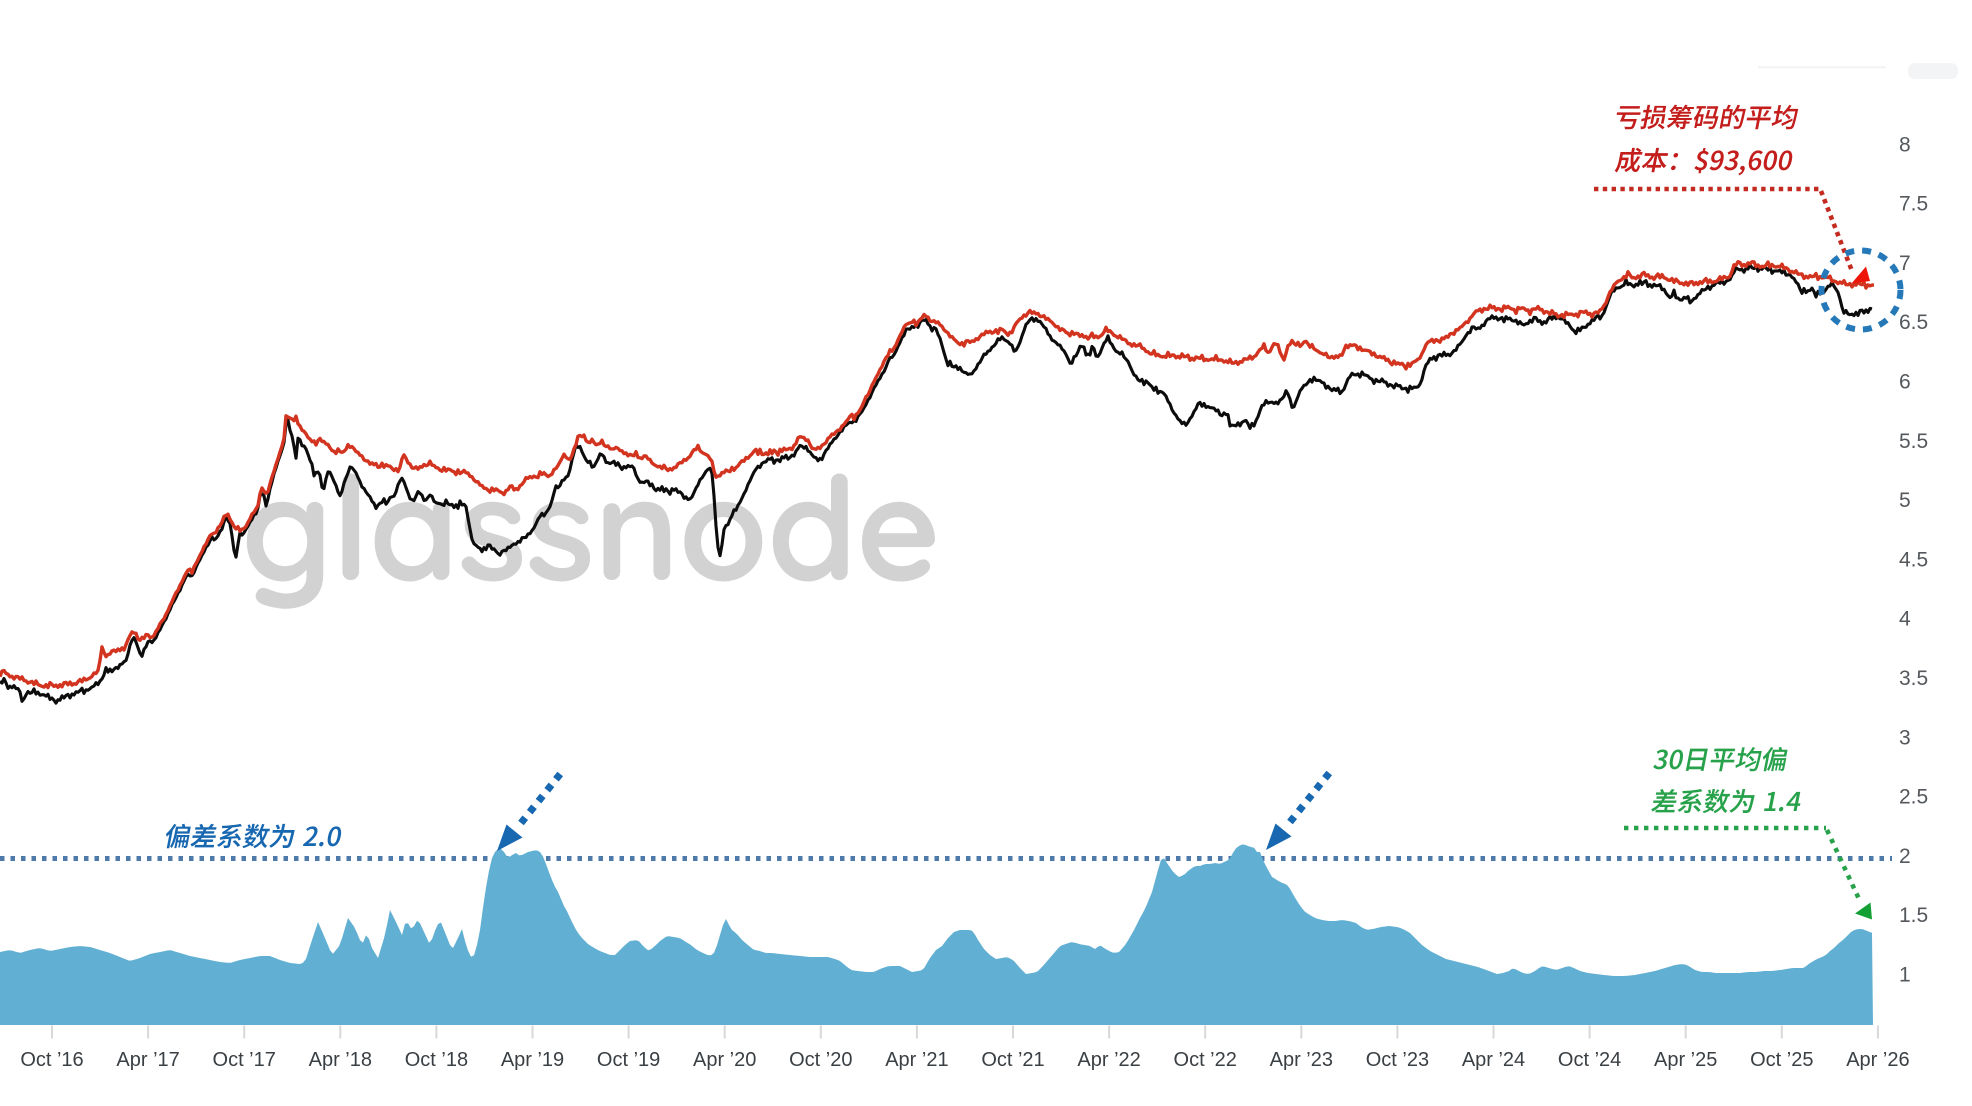 Image resolution: width=1972 pixels, height=1106 pixels. What do you see at coordinates (628, 1060) in the screenshot?
I see `svg-text: Oct ’19` at bounding box center [628, 1060].